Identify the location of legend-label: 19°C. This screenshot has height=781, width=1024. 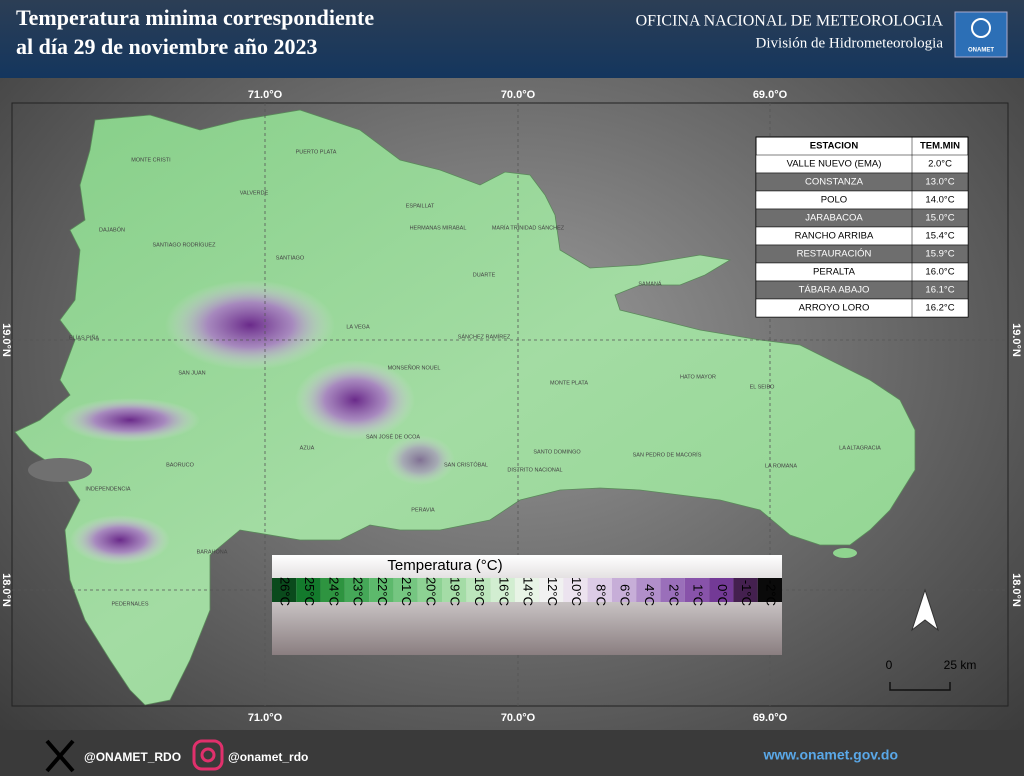
(455, 591).